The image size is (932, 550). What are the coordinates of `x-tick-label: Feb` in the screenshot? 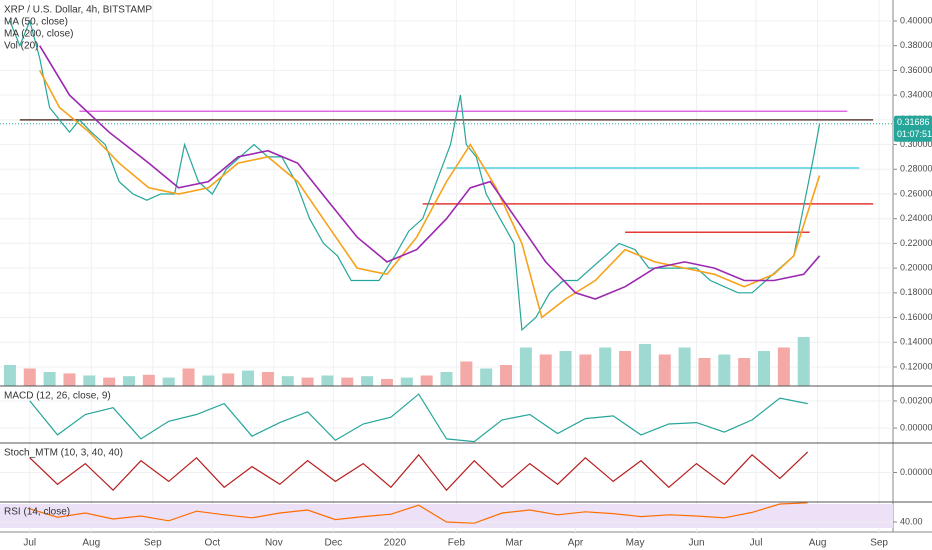 It's located at (457, 543).